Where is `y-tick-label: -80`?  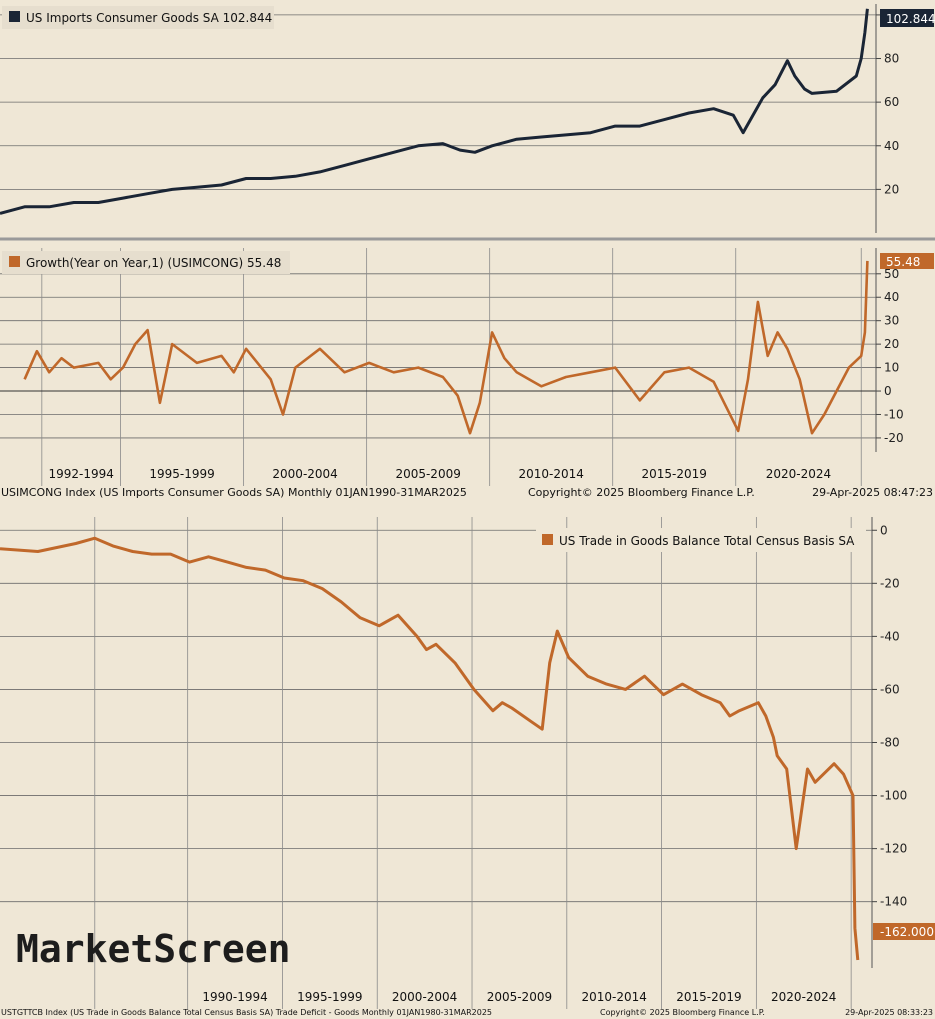 y-tick-label: -80 is located at coordinates (890, 743).